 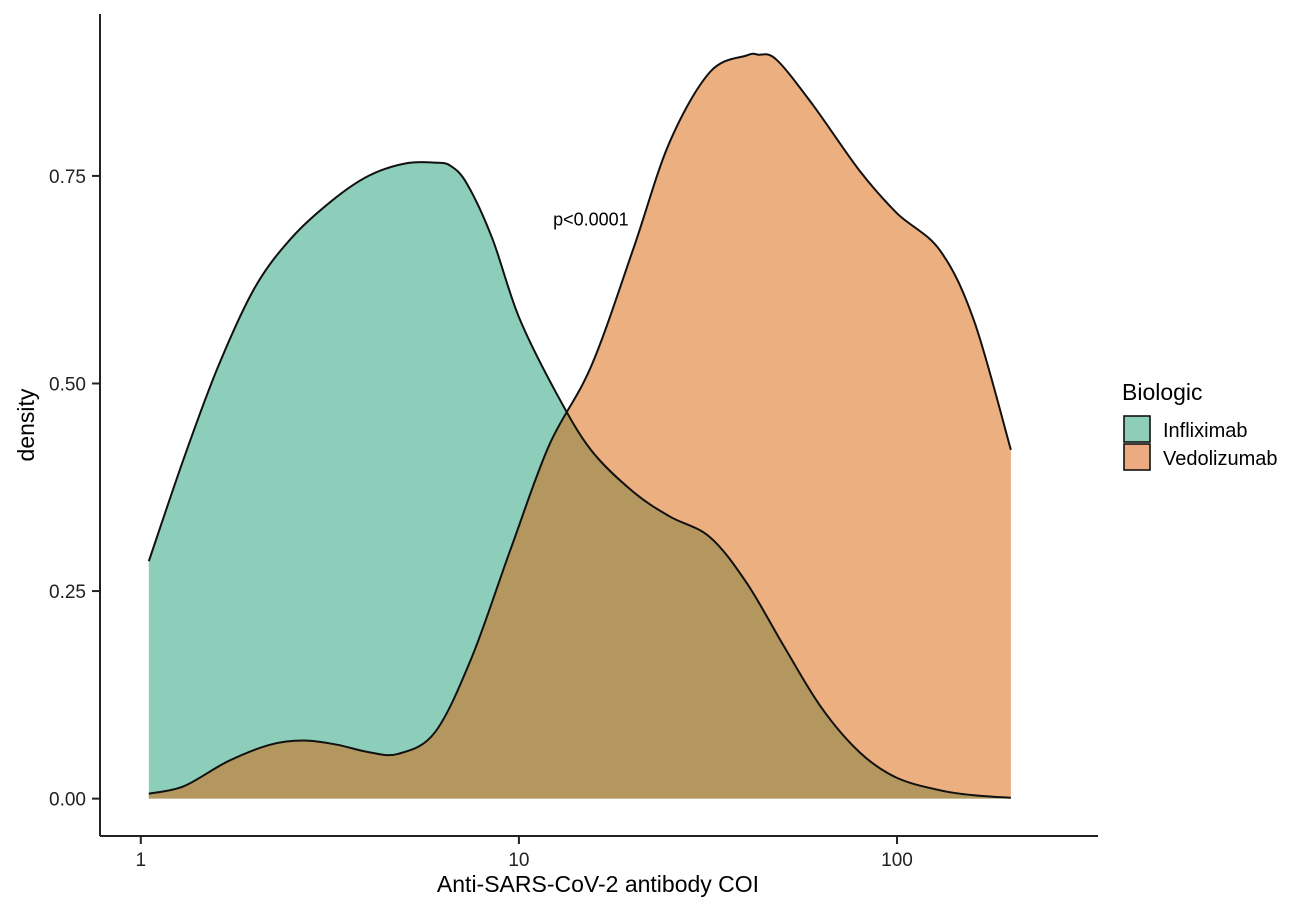 I want to click on y-tick-label: 0.00, so click(x=67, y=800).